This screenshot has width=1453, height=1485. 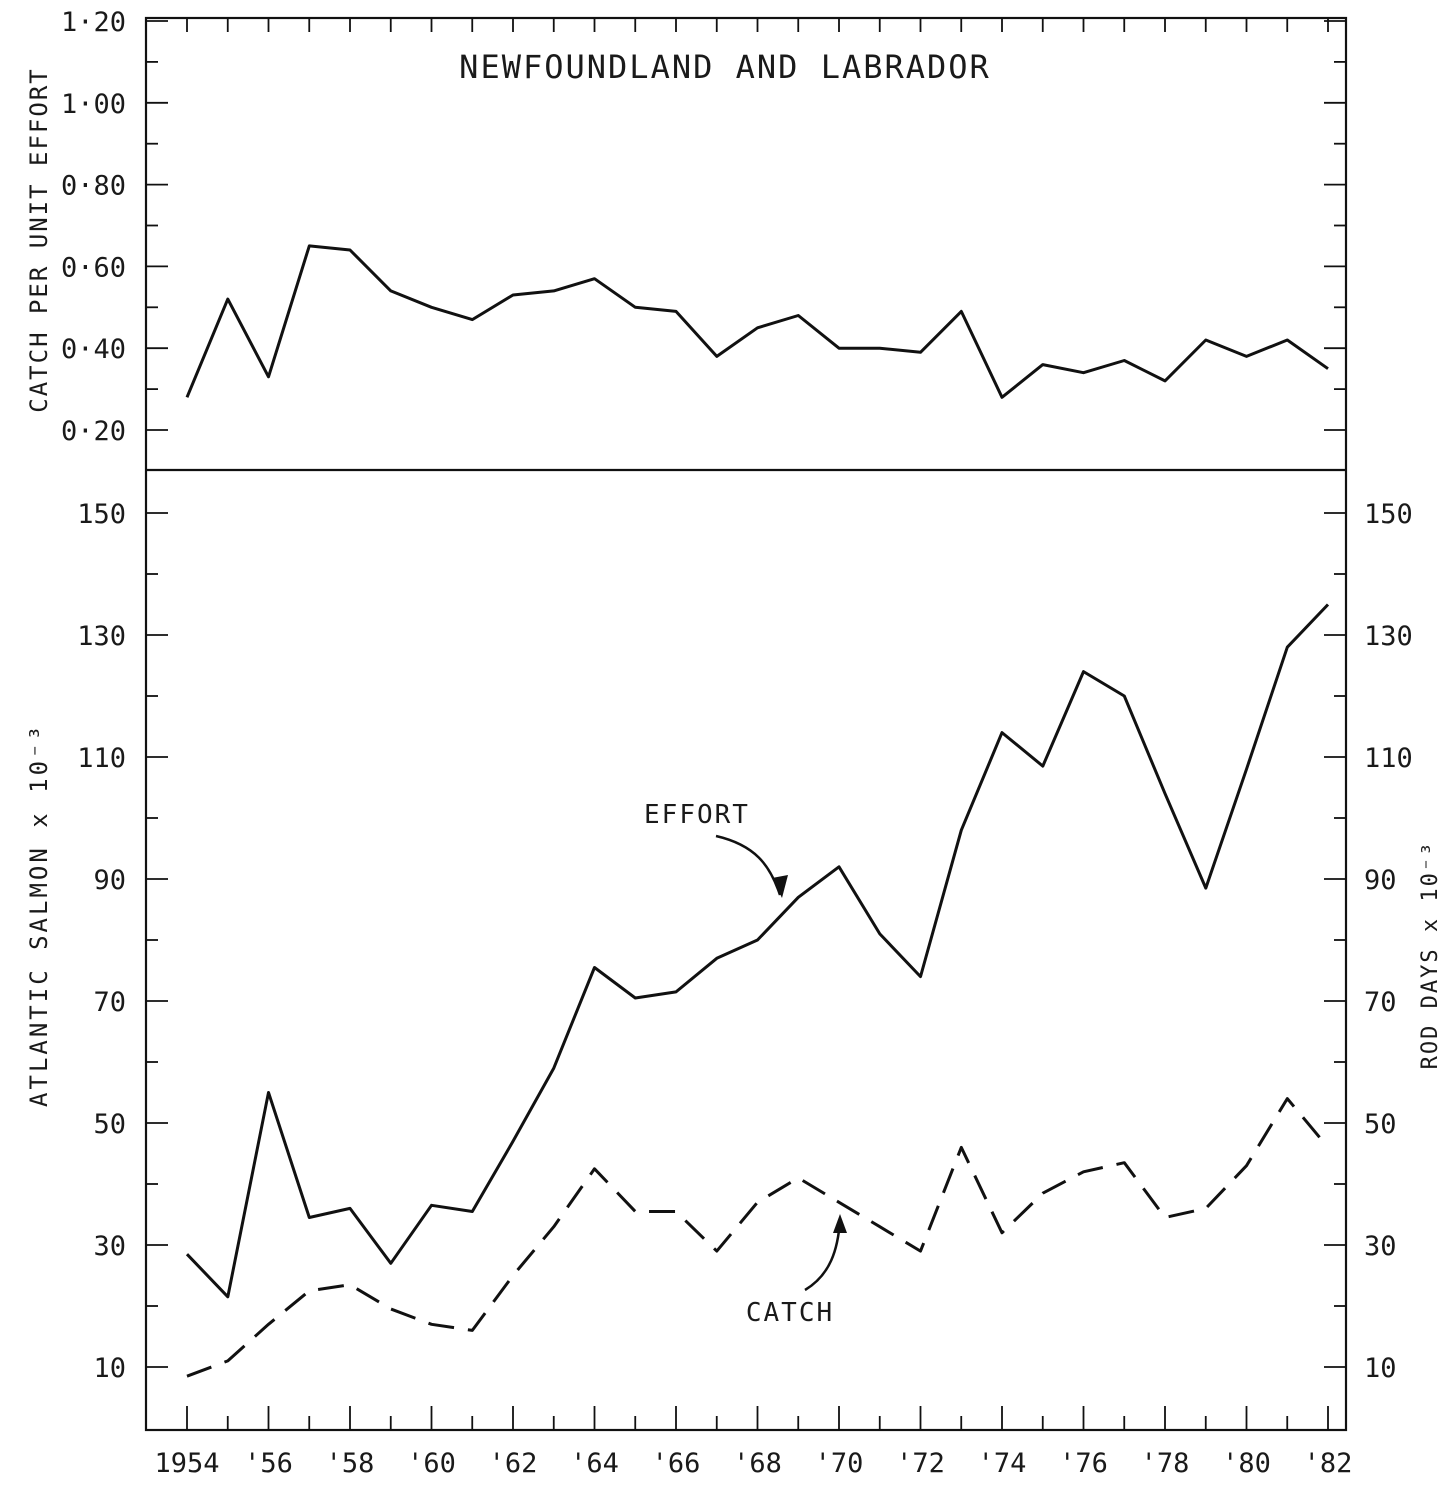 What do you see at coordinates (93, 186) in the screenshot?
I see `top-y-tick-label: 0·80` at bounding box center [93, 186].